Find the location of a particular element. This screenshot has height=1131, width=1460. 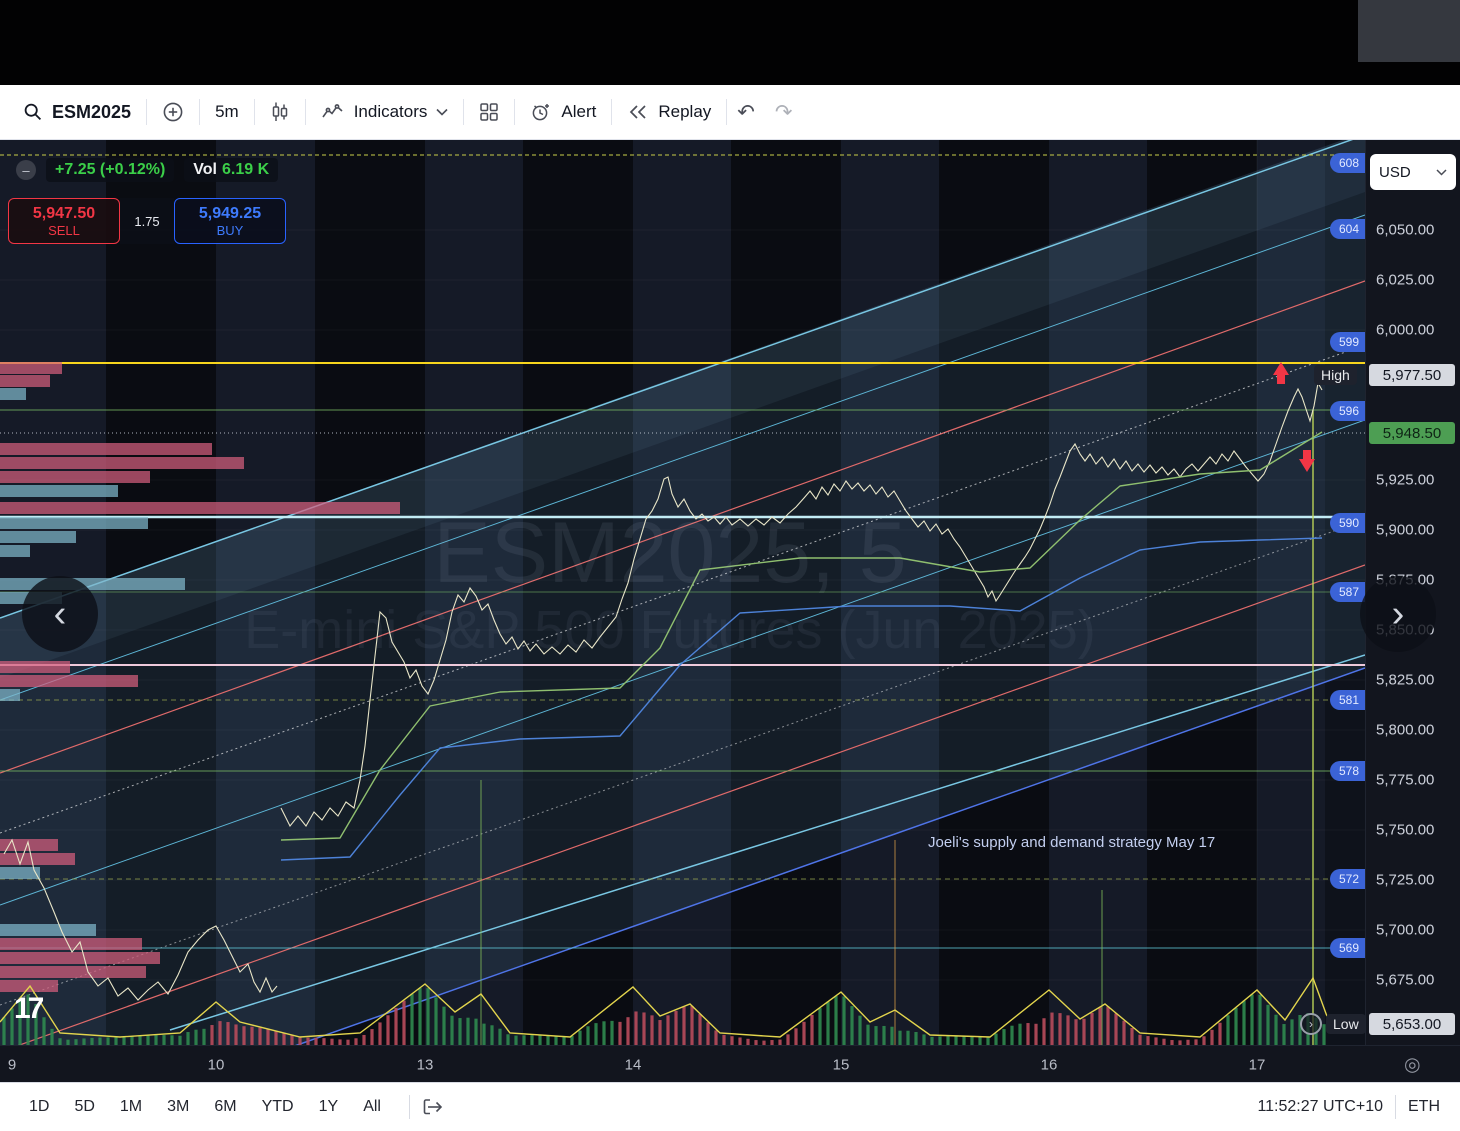

price-axis-label: 5,900.00 is located at coordinates (1405, 530).